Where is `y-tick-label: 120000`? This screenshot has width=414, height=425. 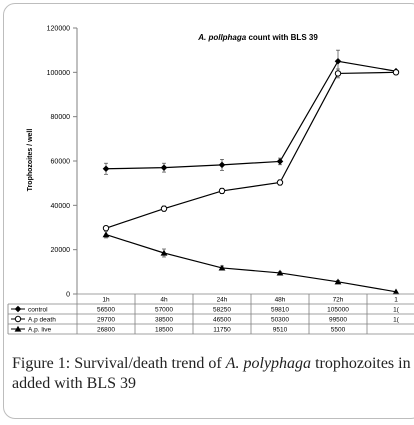 y-tick-label: 120000 is located at coordinates (58, 29).